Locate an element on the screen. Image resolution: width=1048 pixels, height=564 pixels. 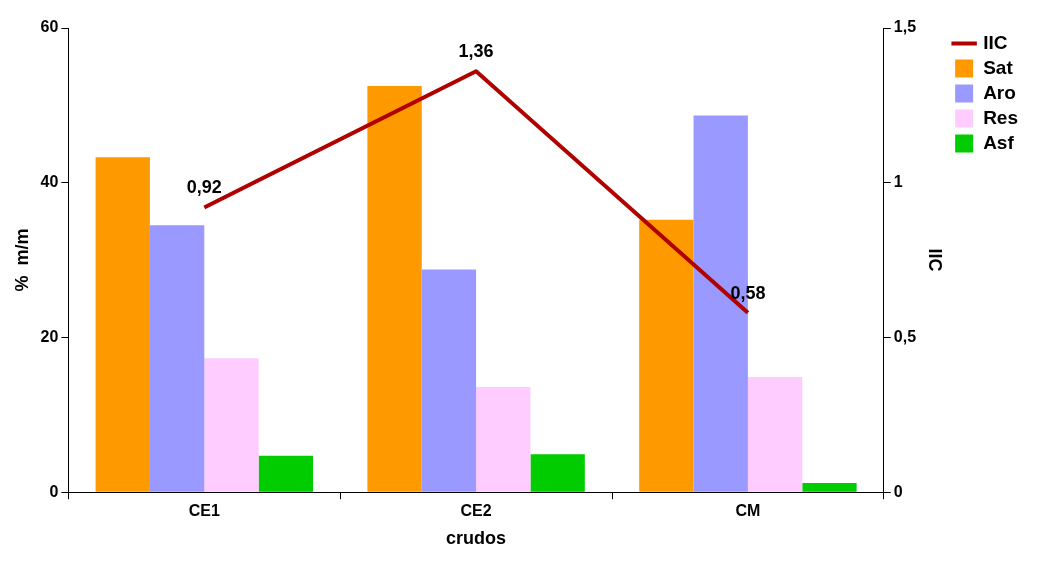
y-tick-label: 0 is located at coordinates (54, 491).